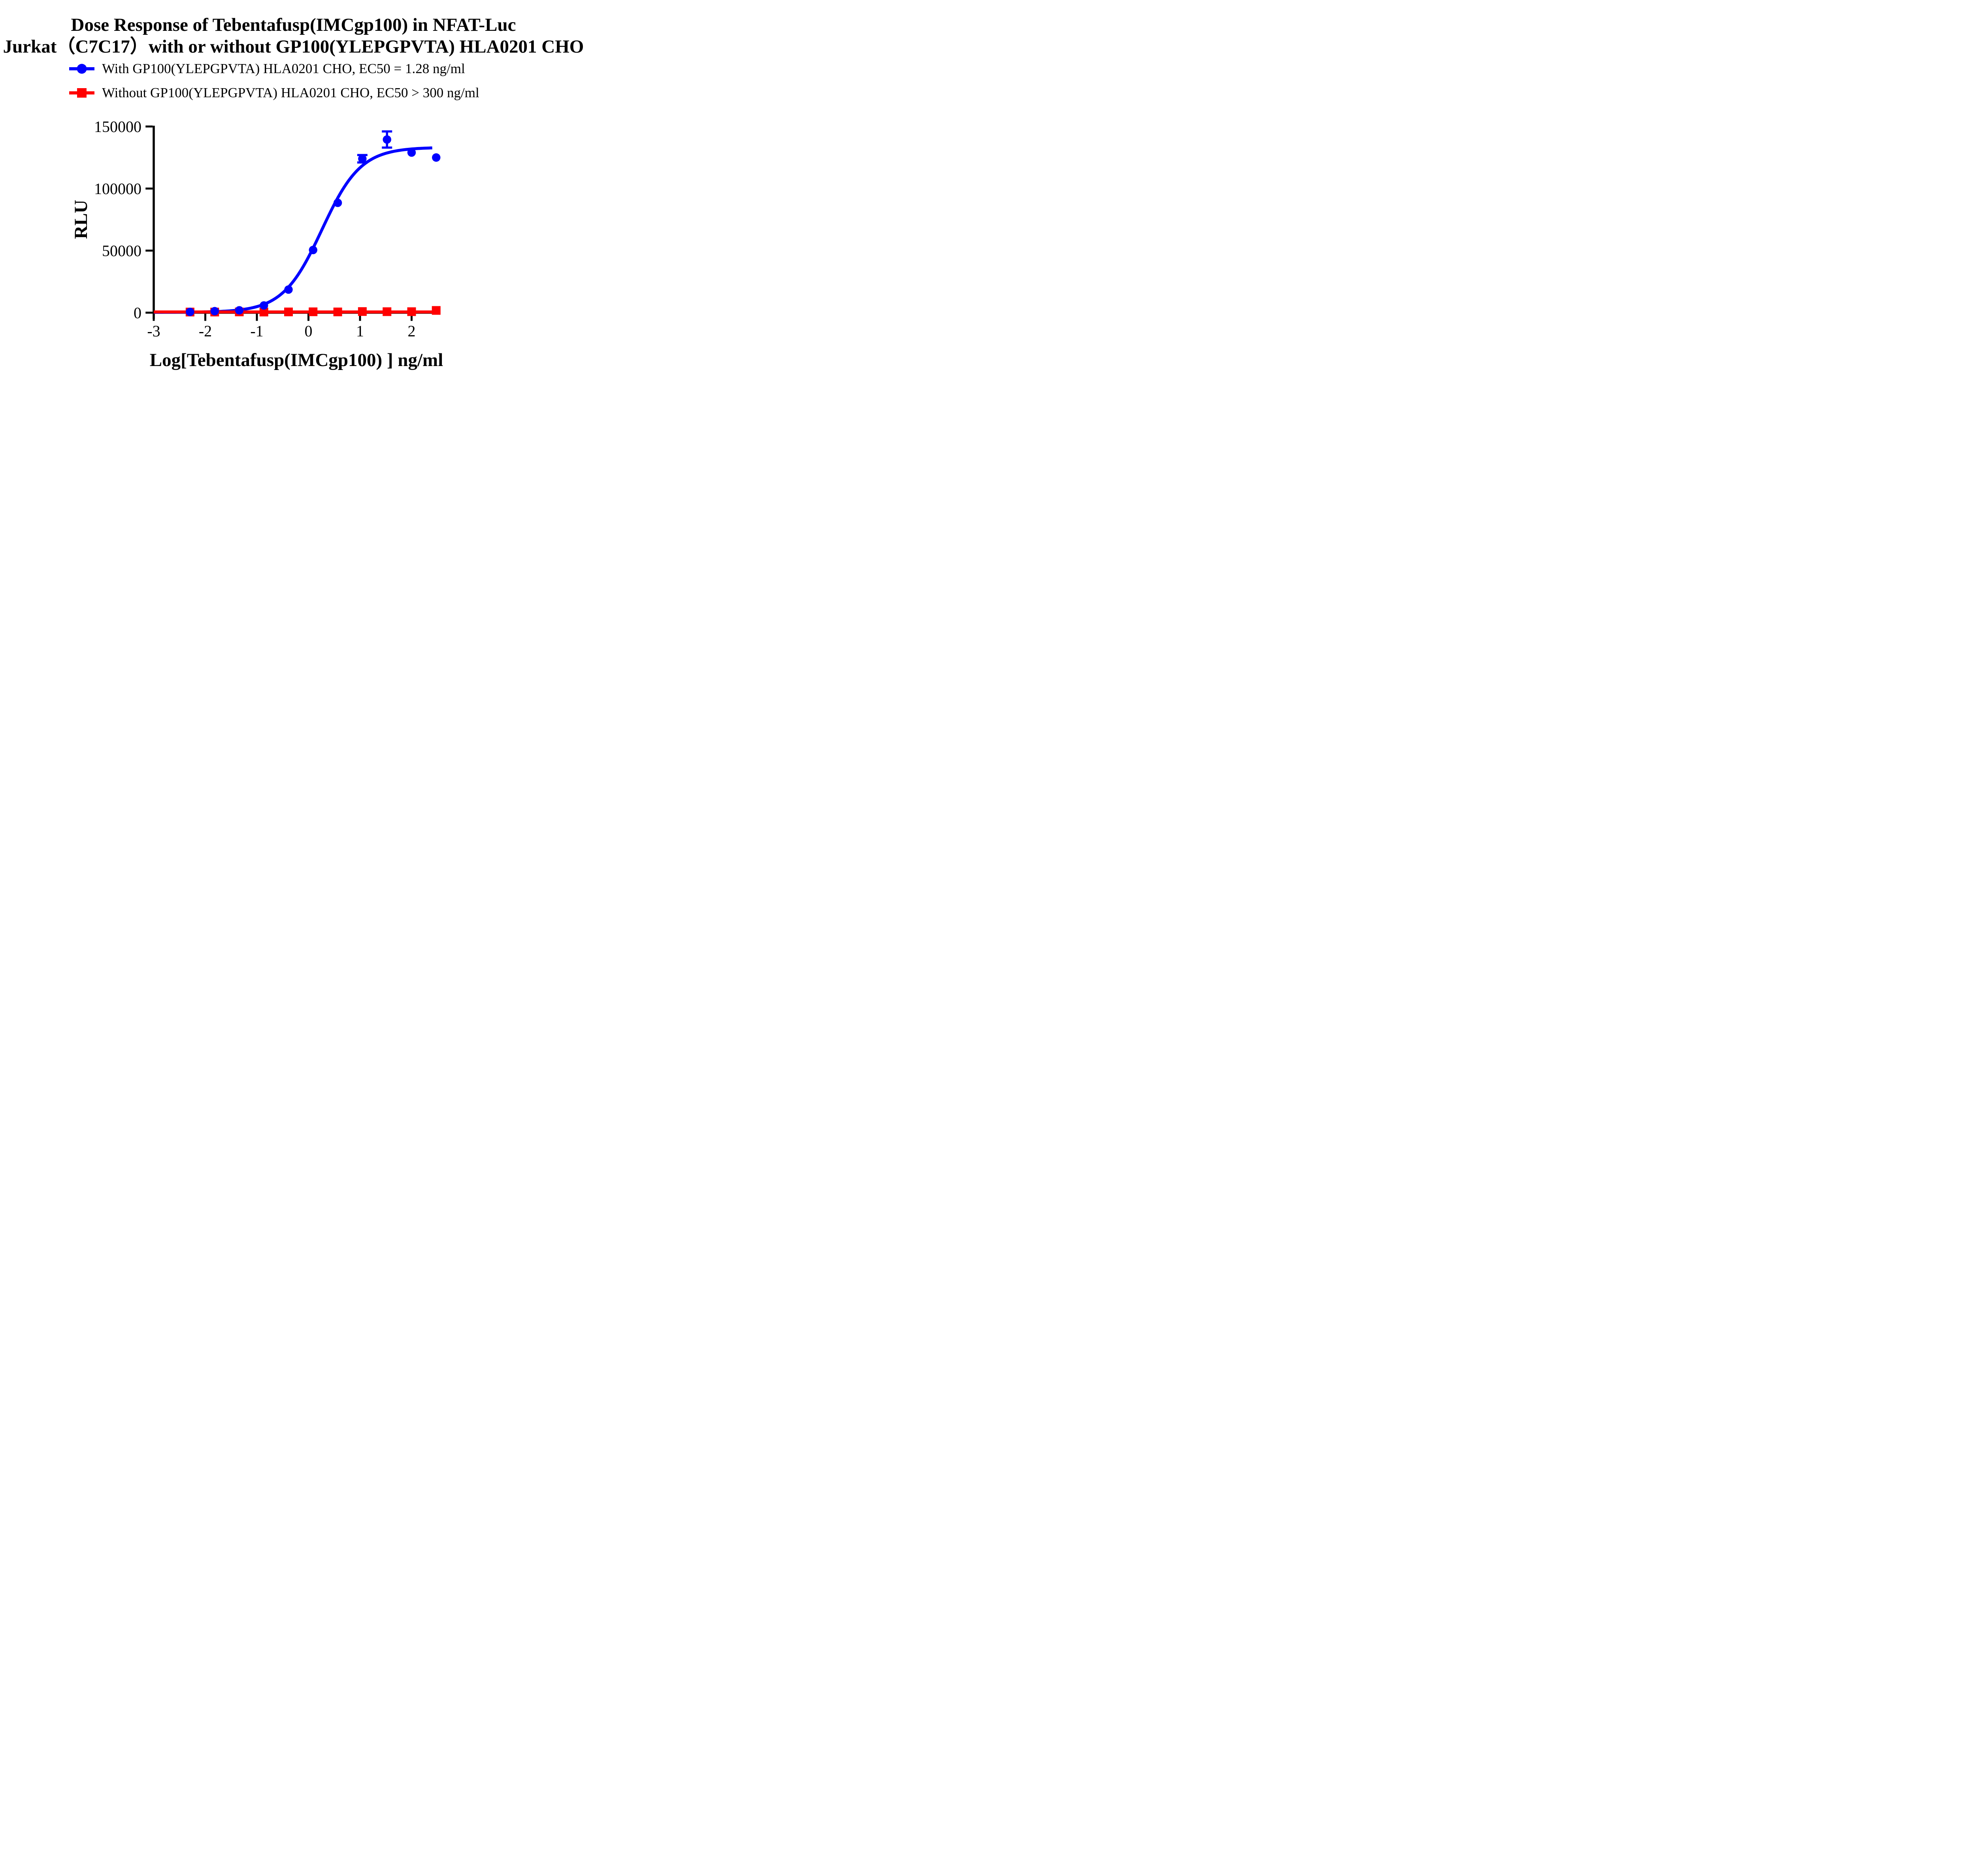 The image size is (1976, 1876). Describe the element at coordinates (313, 225) in the screenshot. I see `series-points-circle` at that location.